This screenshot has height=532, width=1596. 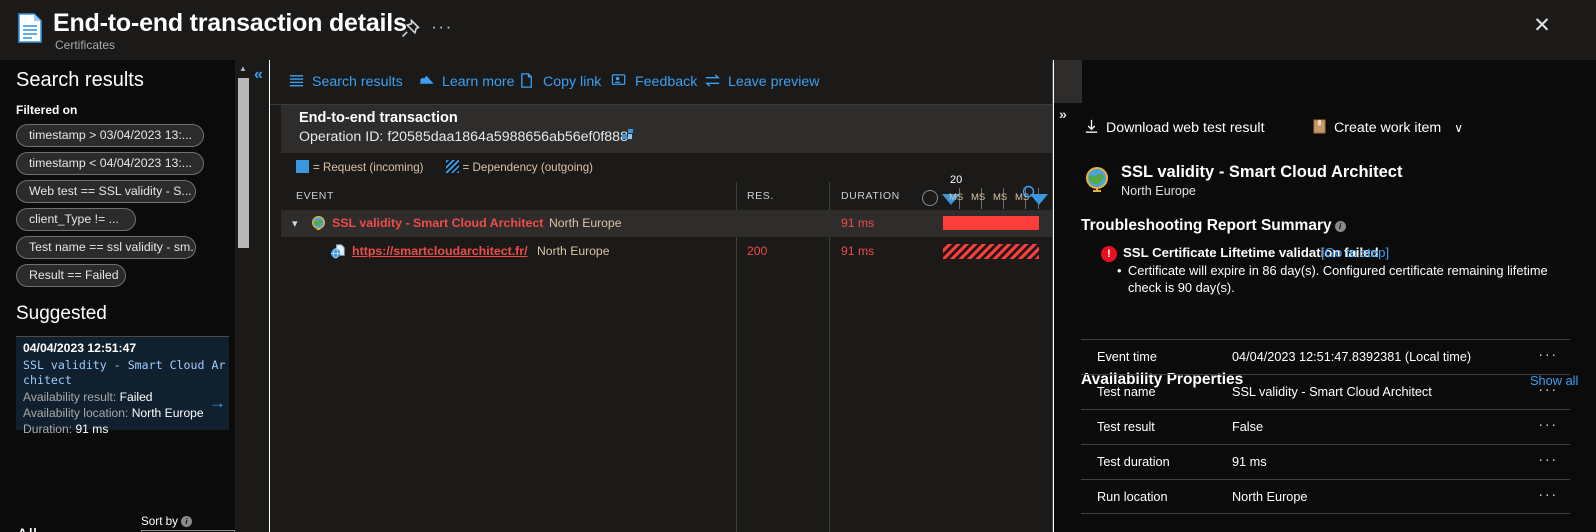 What do you see at coordinates (47, 110) in the screenshot?
I see `filtered-on-label: Filtered on` at bounding box center [47, 110].